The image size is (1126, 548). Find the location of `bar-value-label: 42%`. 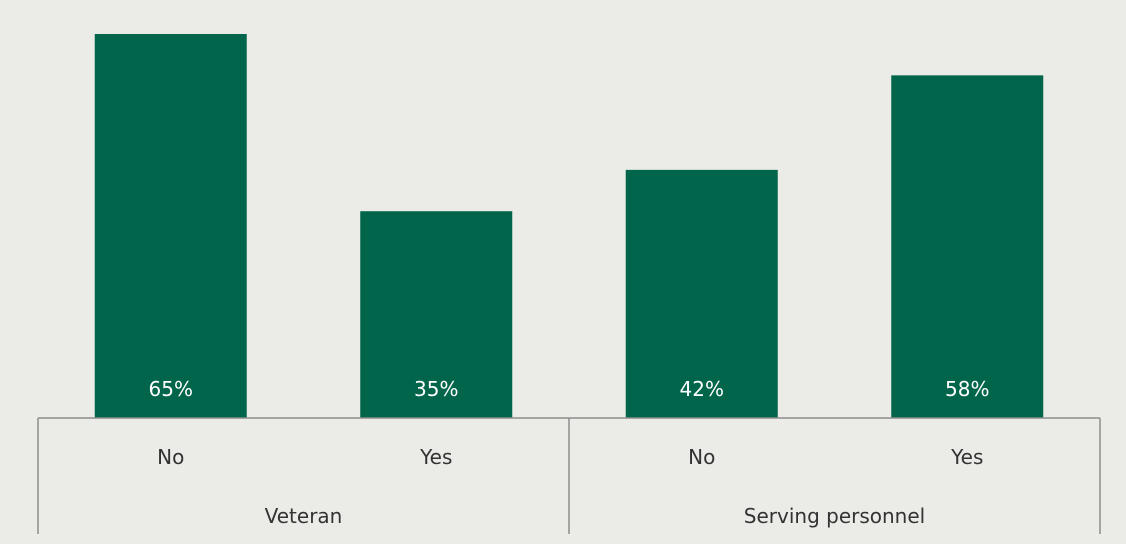

bar-value-label: 42% is located at coordinates (702, 389).